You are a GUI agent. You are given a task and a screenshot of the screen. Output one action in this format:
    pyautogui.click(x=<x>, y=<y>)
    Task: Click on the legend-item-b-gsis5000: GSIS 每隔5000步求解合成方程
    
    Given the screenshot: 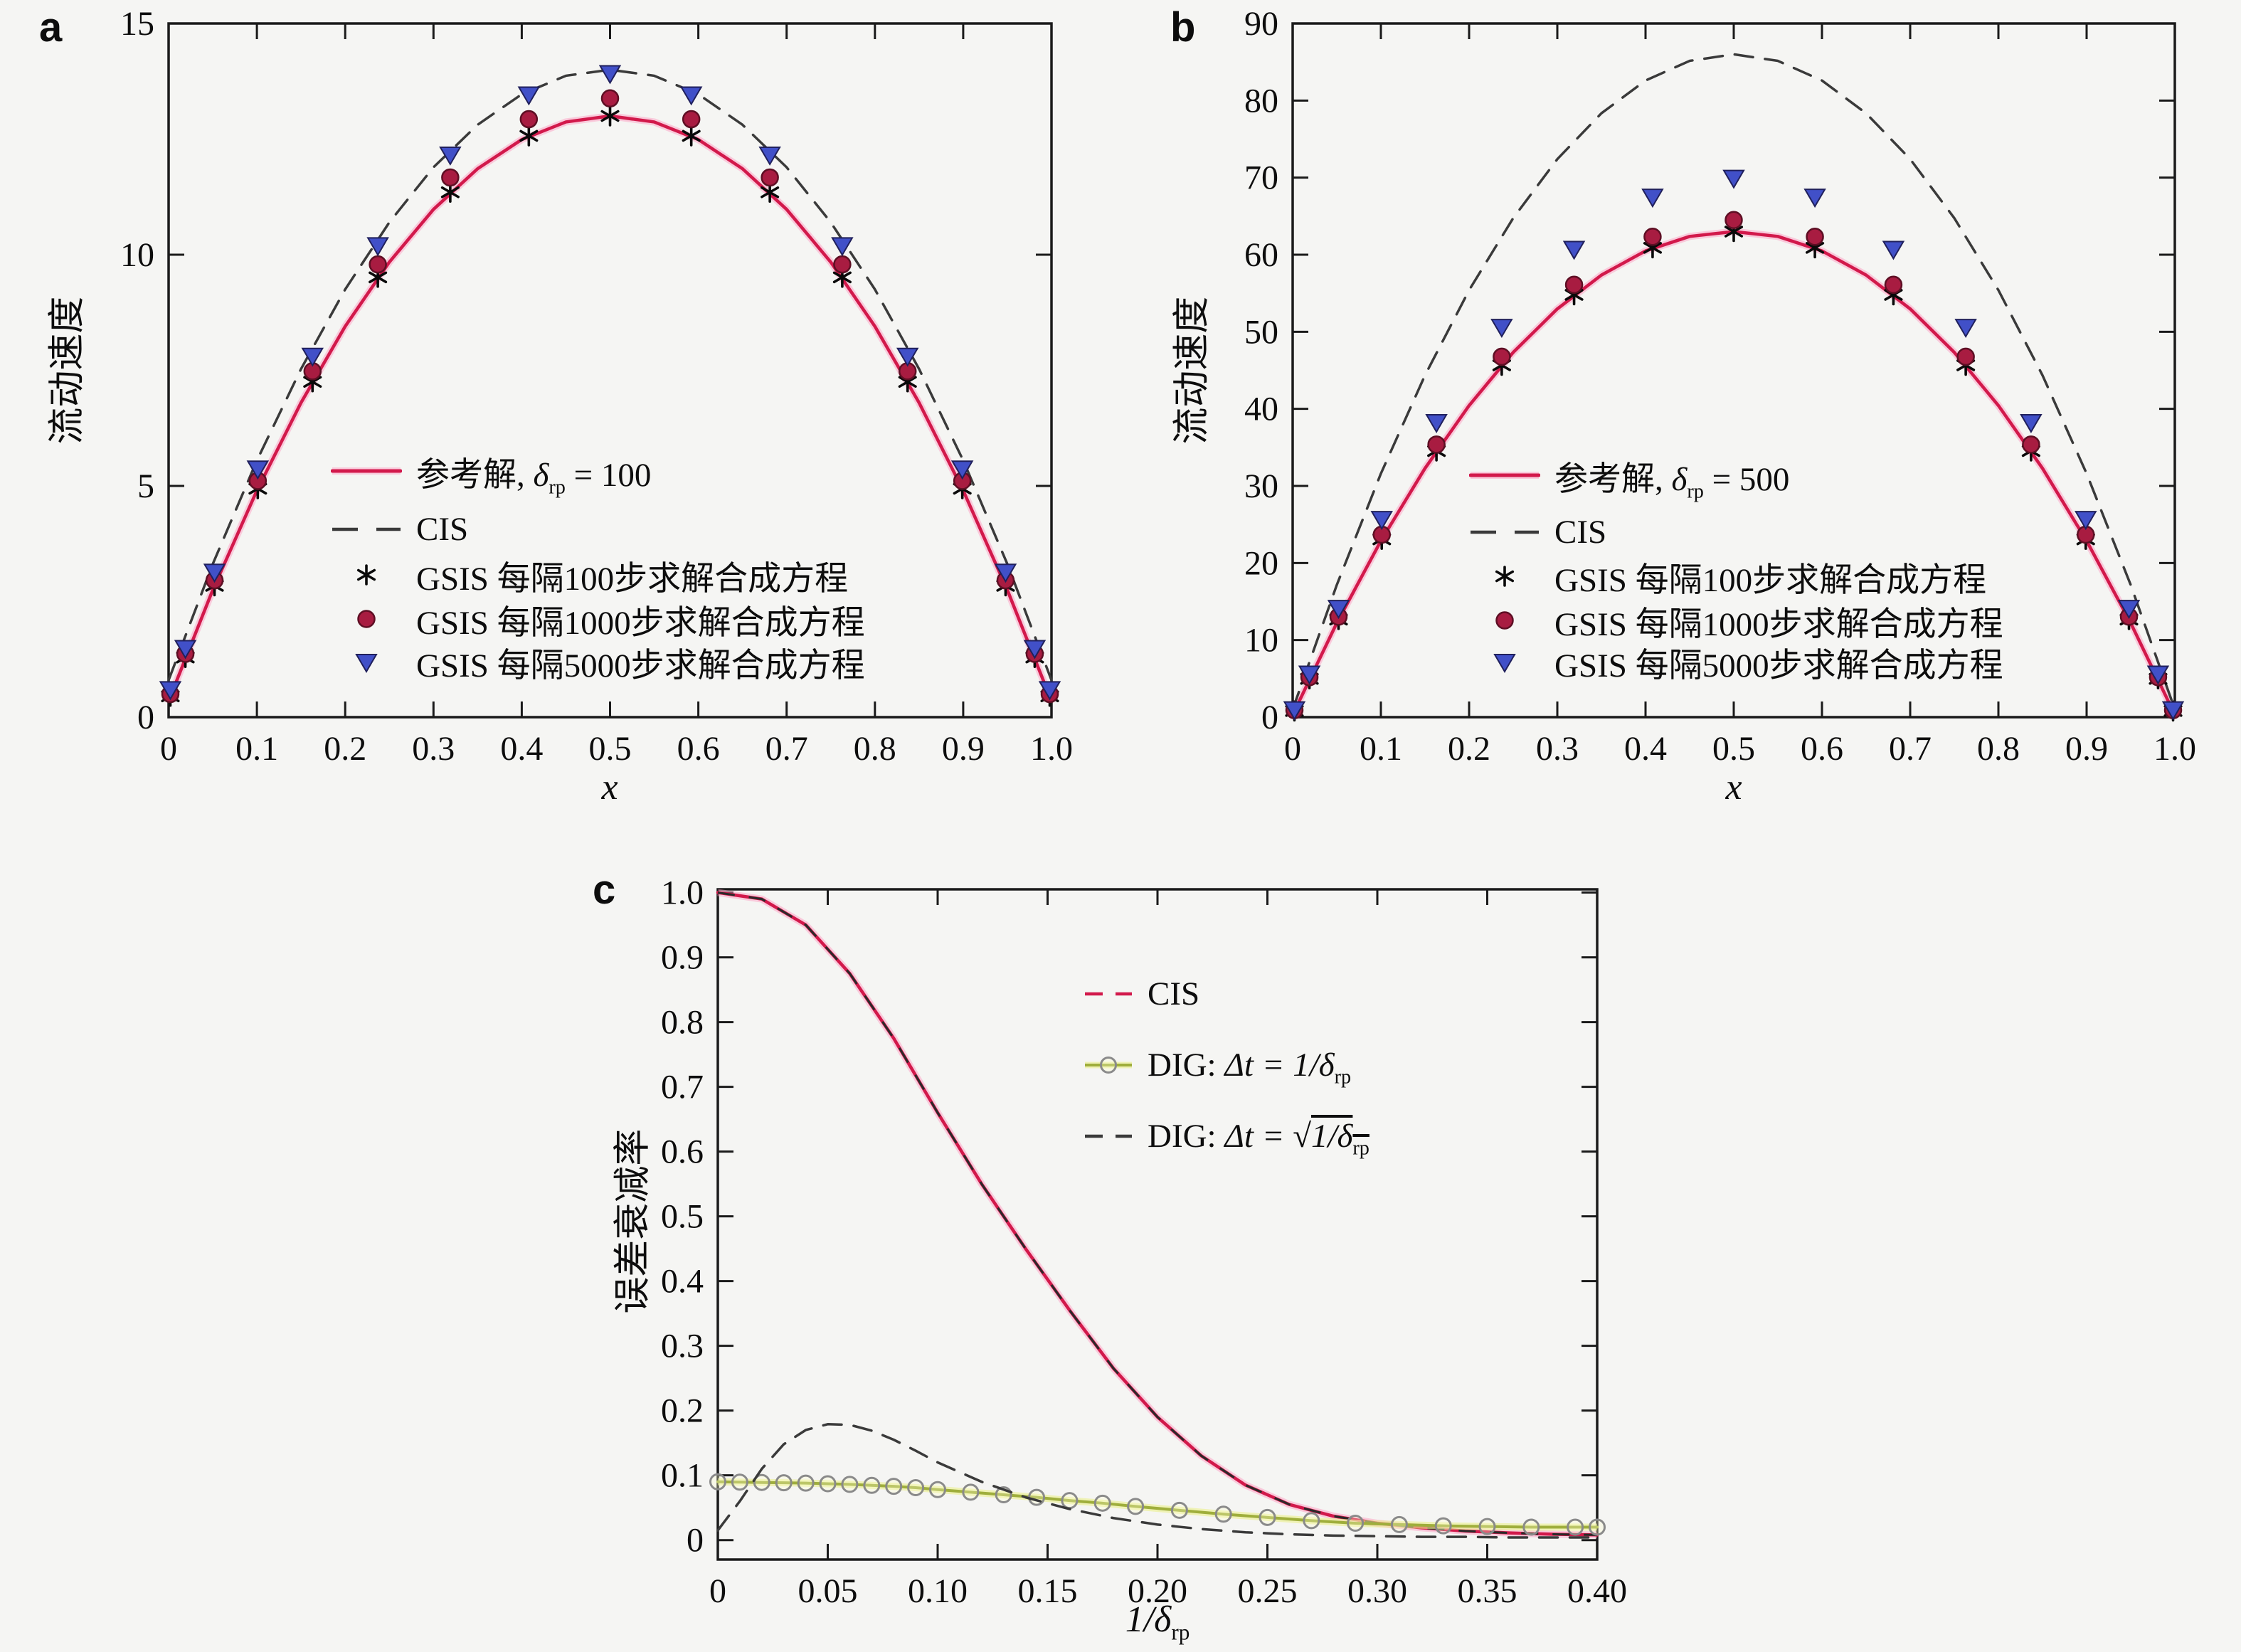 What is the action you would take?
    pyautogui.click(x=1736, y=662)
    